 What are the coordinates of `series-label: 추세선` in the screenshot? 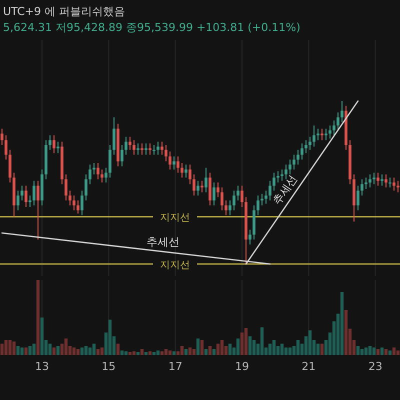 It's located at (163, 242).